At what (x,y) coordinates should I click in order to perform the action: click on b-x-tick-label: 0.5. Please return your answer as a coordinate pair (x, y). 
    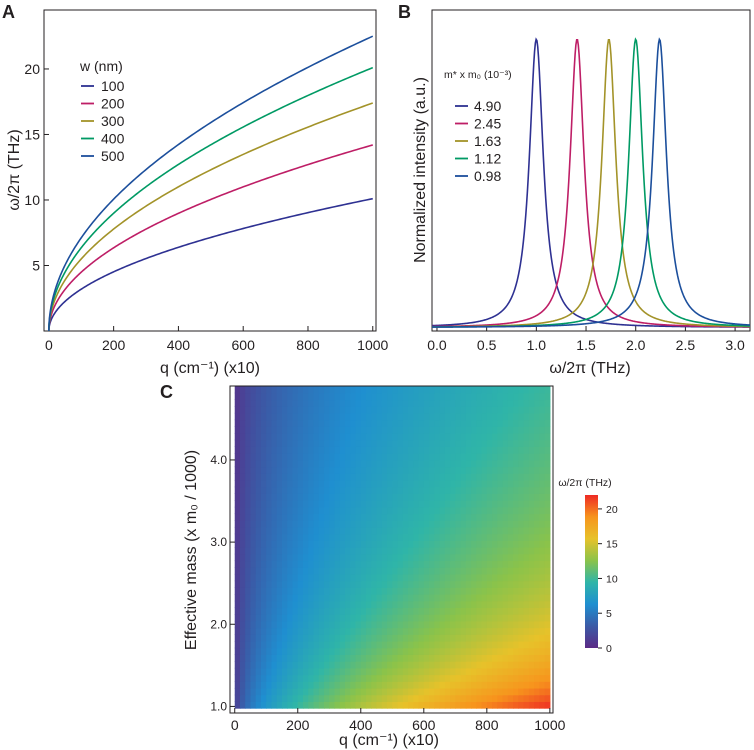
    Looking at the image, I should click on (487, 345).